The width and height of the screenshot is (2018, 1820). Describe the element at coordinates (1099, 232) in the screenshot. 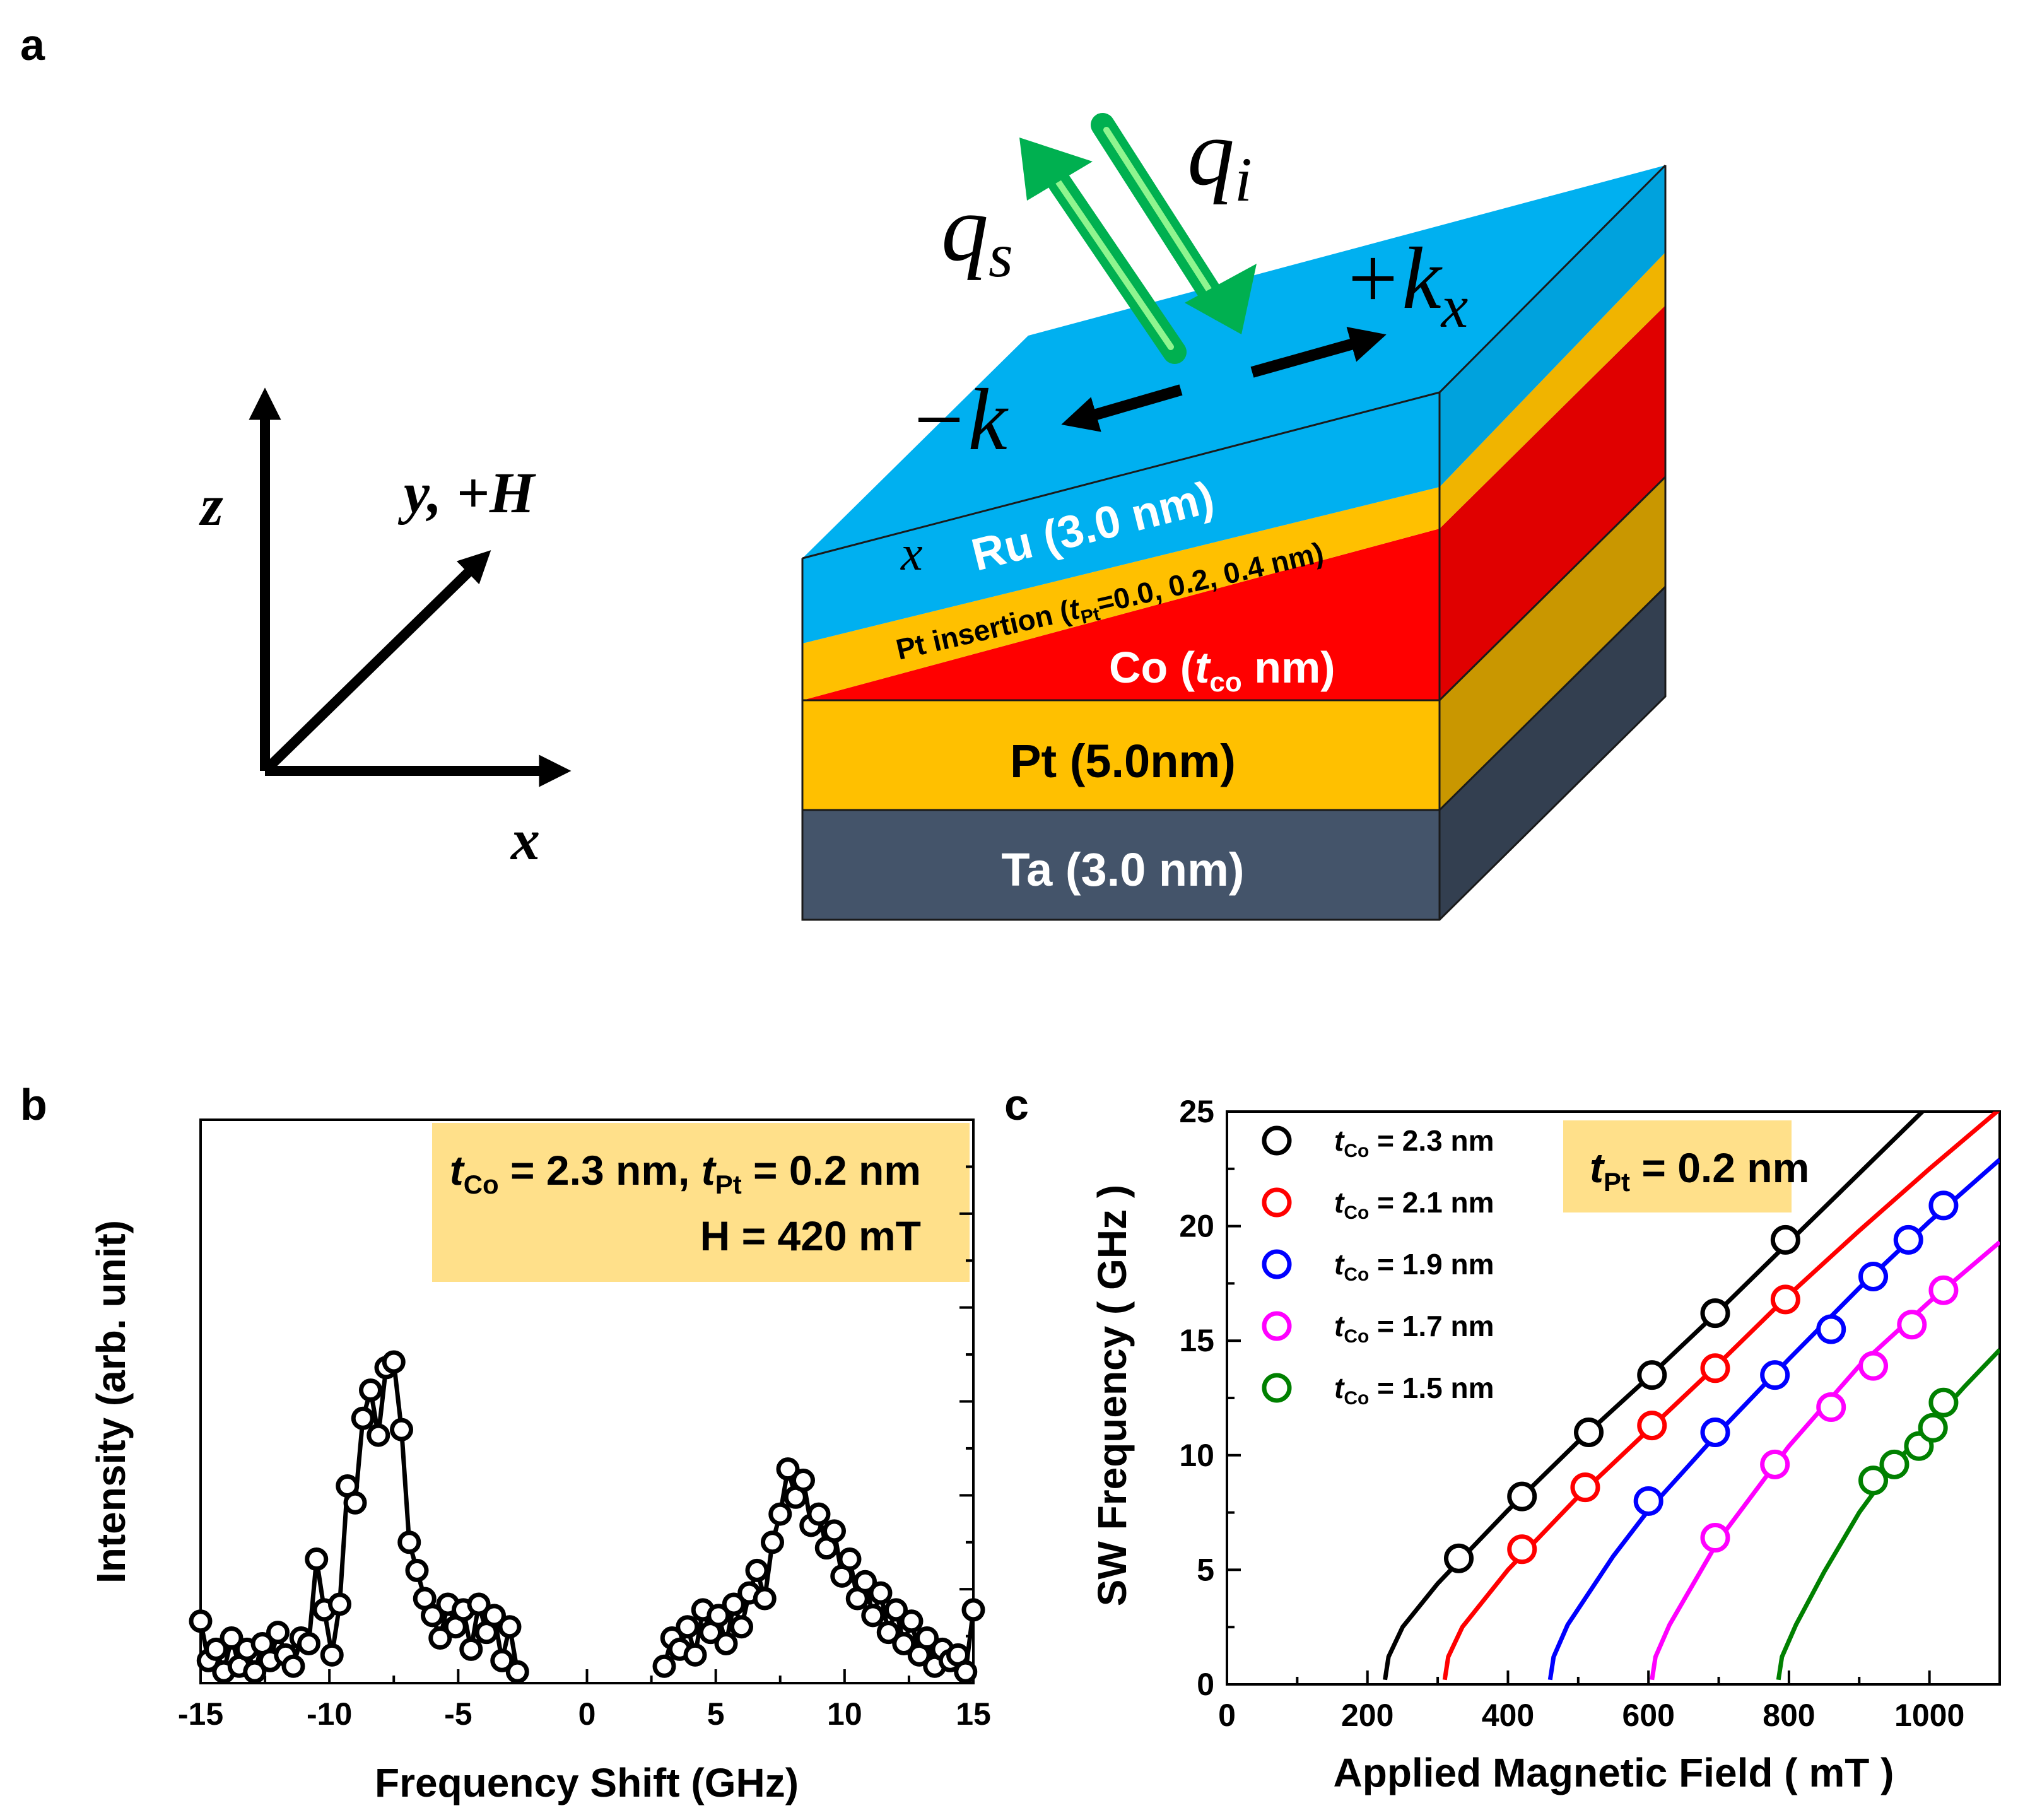

I see `light-beams: qs qi` at that location.